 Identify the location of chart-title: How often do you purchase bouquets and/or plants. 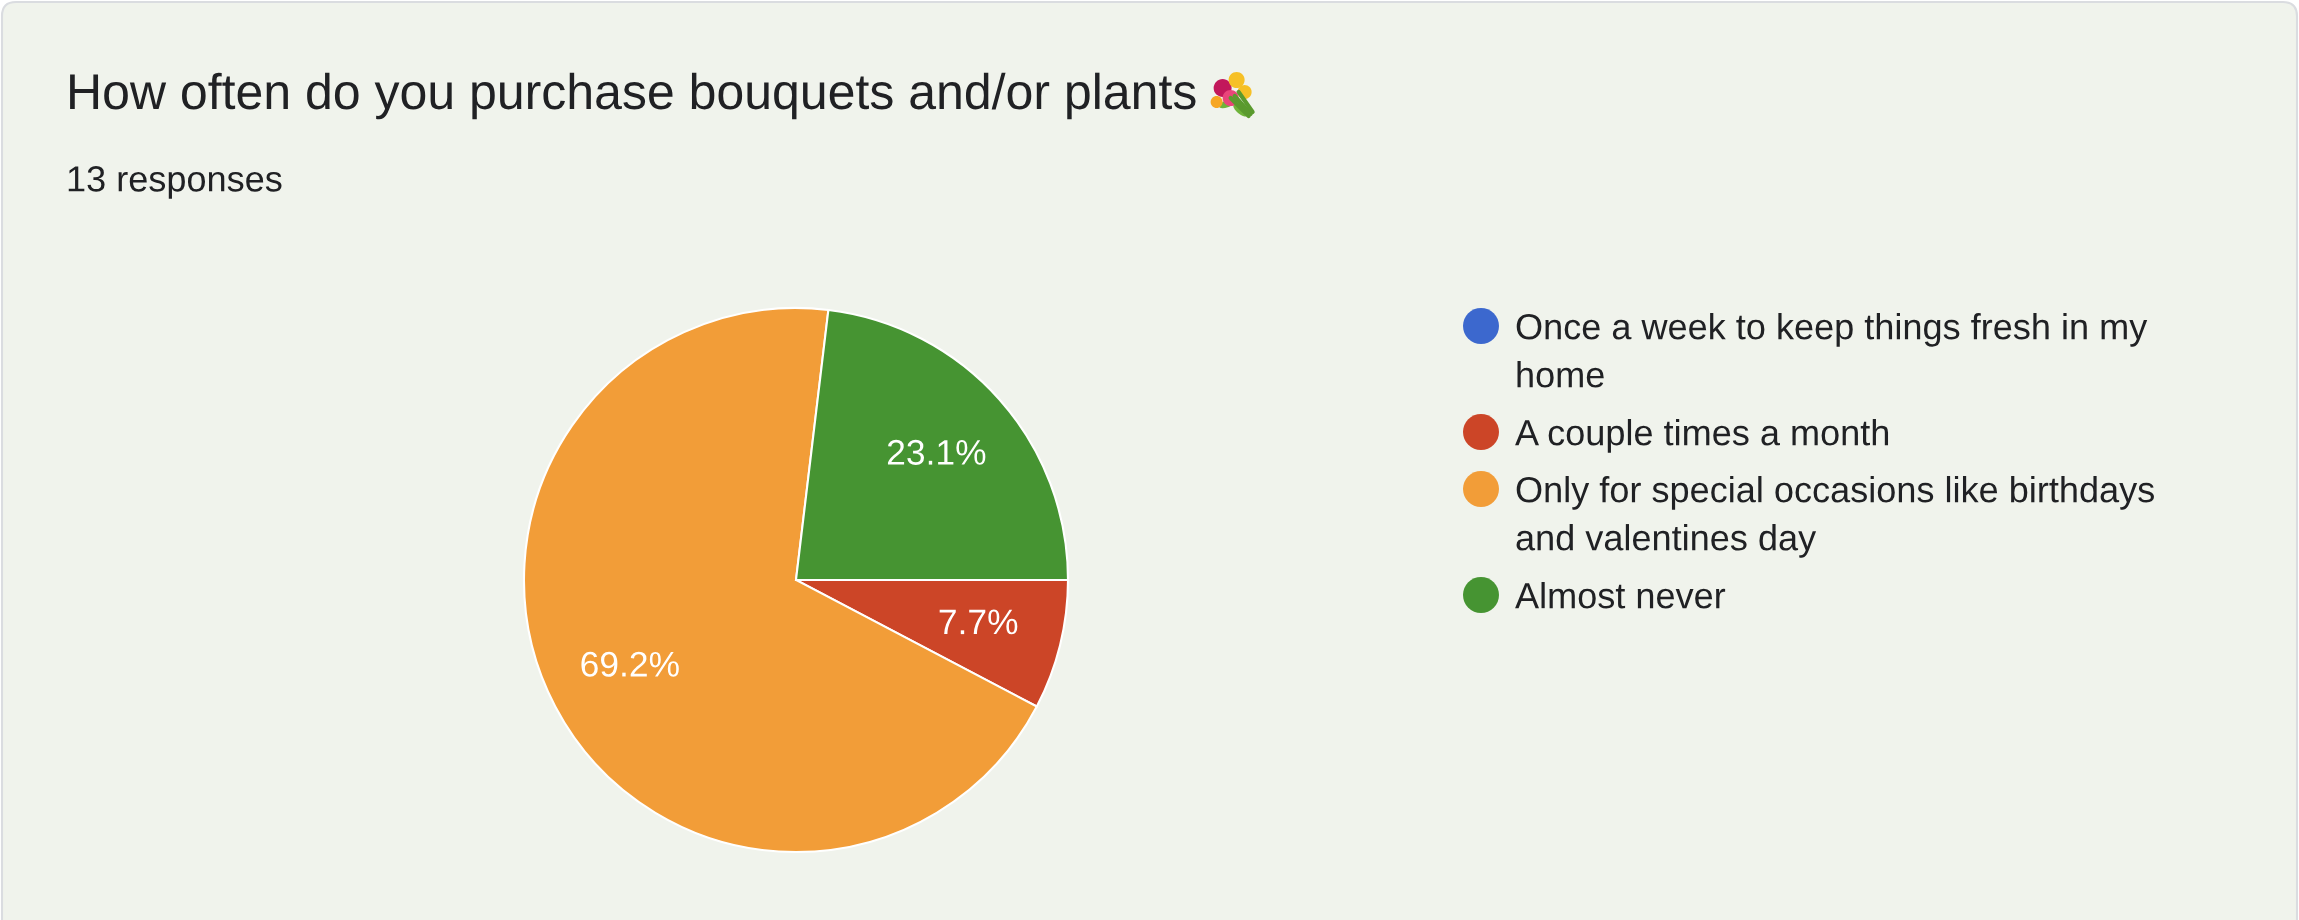
(633, 96).